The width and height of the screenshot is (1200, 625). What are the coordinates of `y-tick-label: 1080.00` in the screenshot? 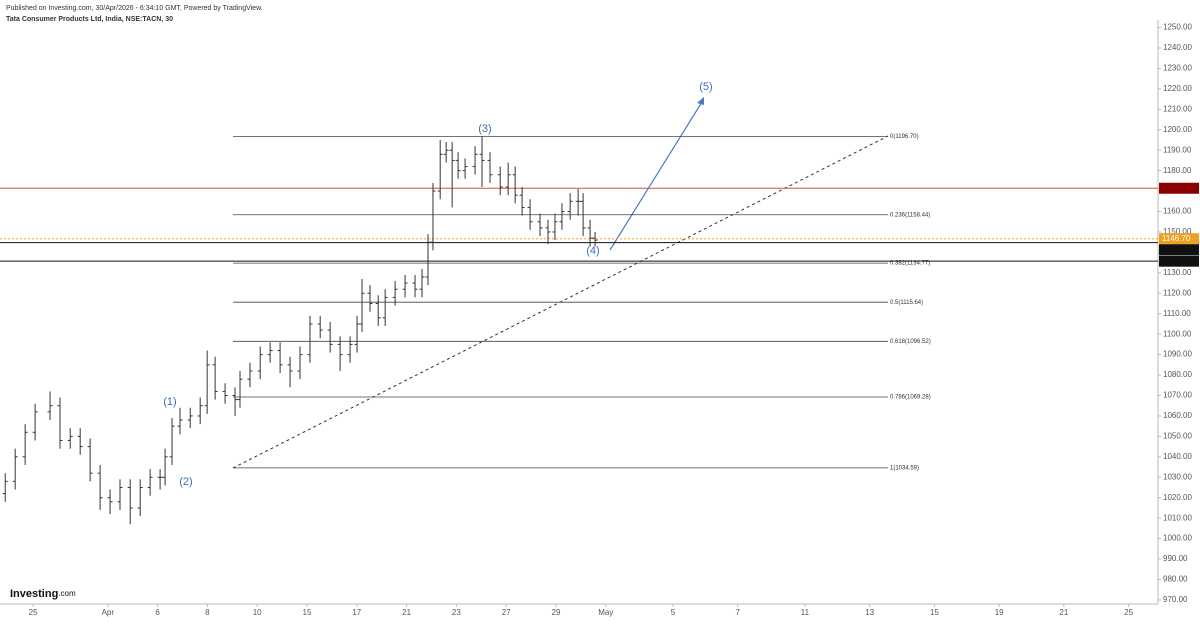 It's located at (1177, 374).